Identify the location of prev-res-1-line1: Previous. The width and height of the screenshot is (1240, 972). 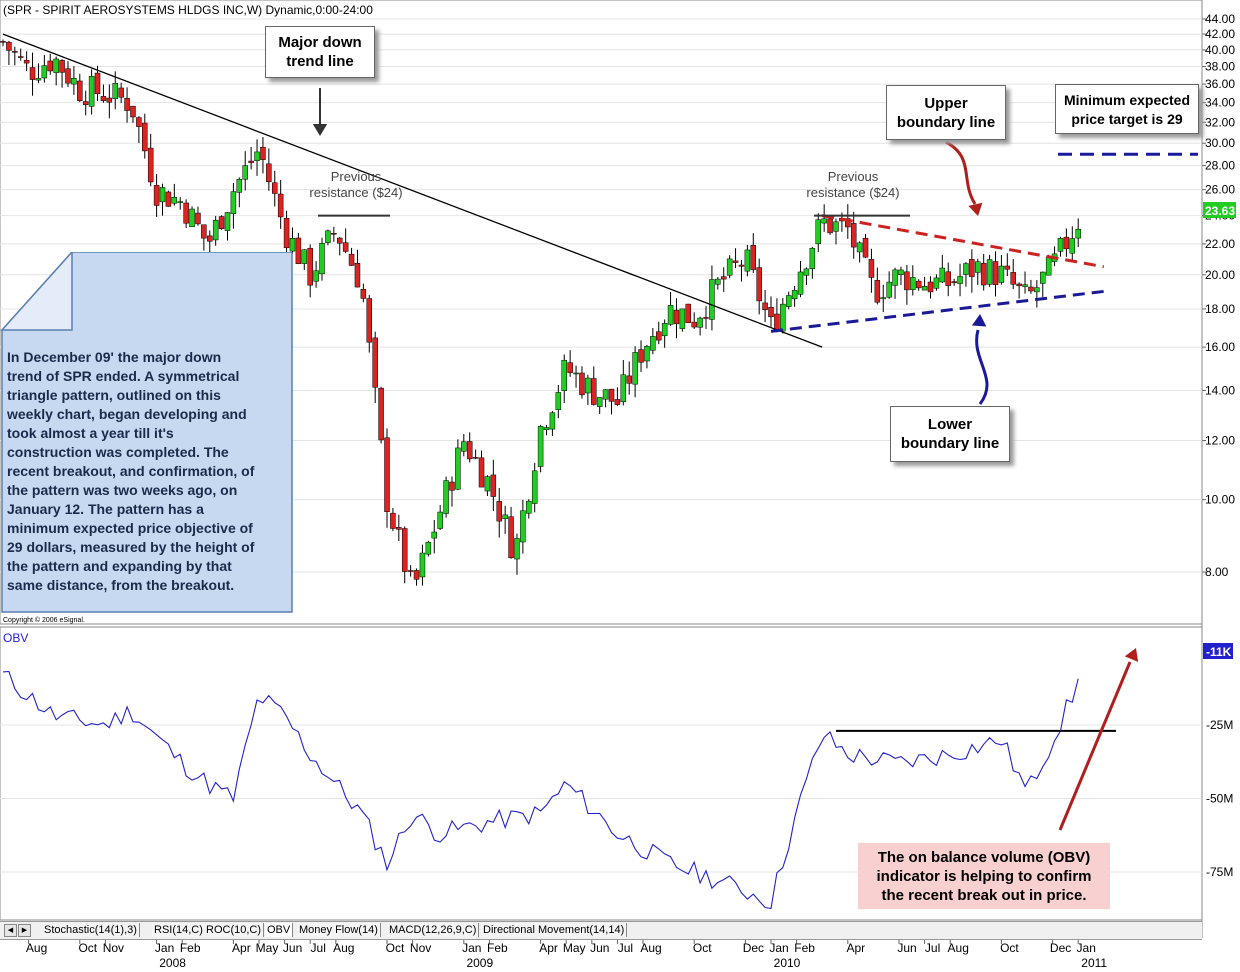
(356, 176).